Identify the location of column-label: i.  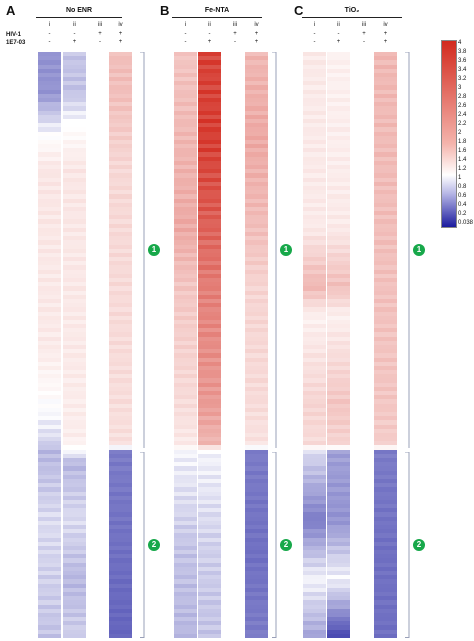
(185, 25).